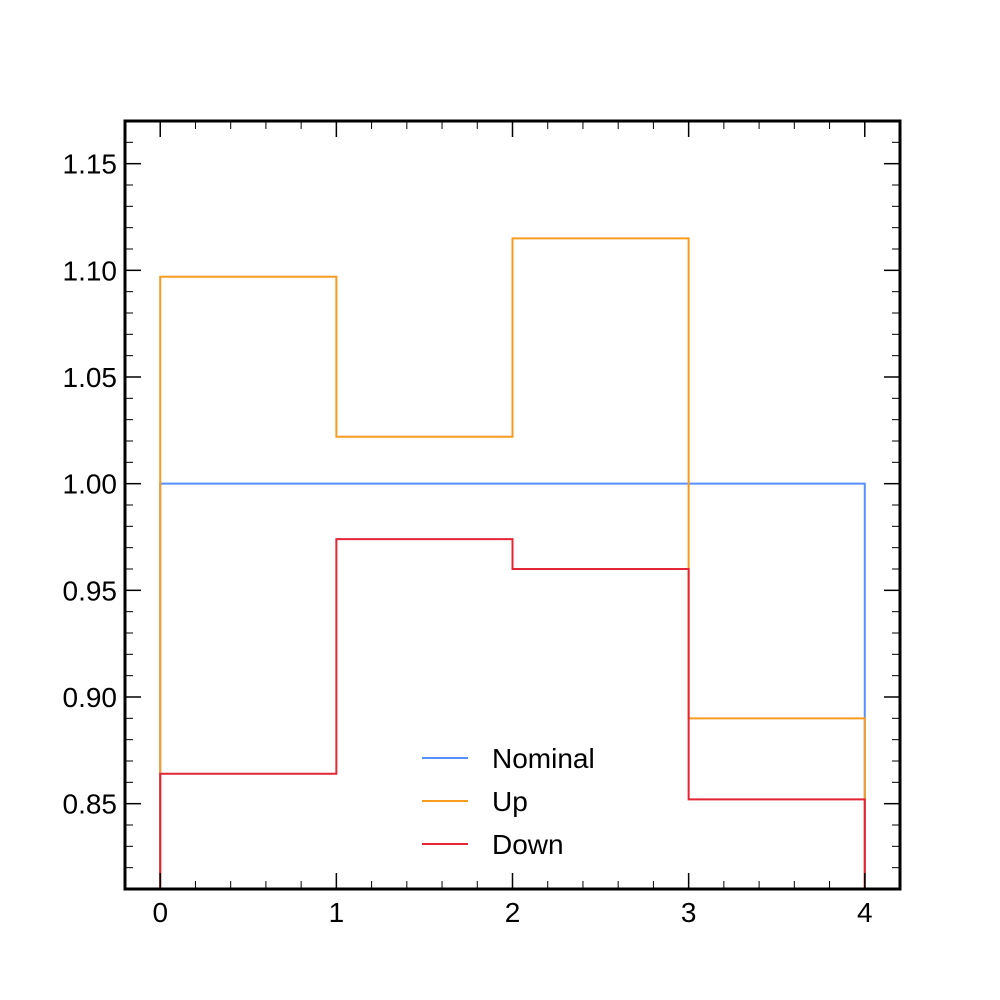 The height and width of the screenshot is (1000, 1000). Describe the element at coordinates (160, 912) in the screenshot. I see `x-tick-label: 0` at that location.